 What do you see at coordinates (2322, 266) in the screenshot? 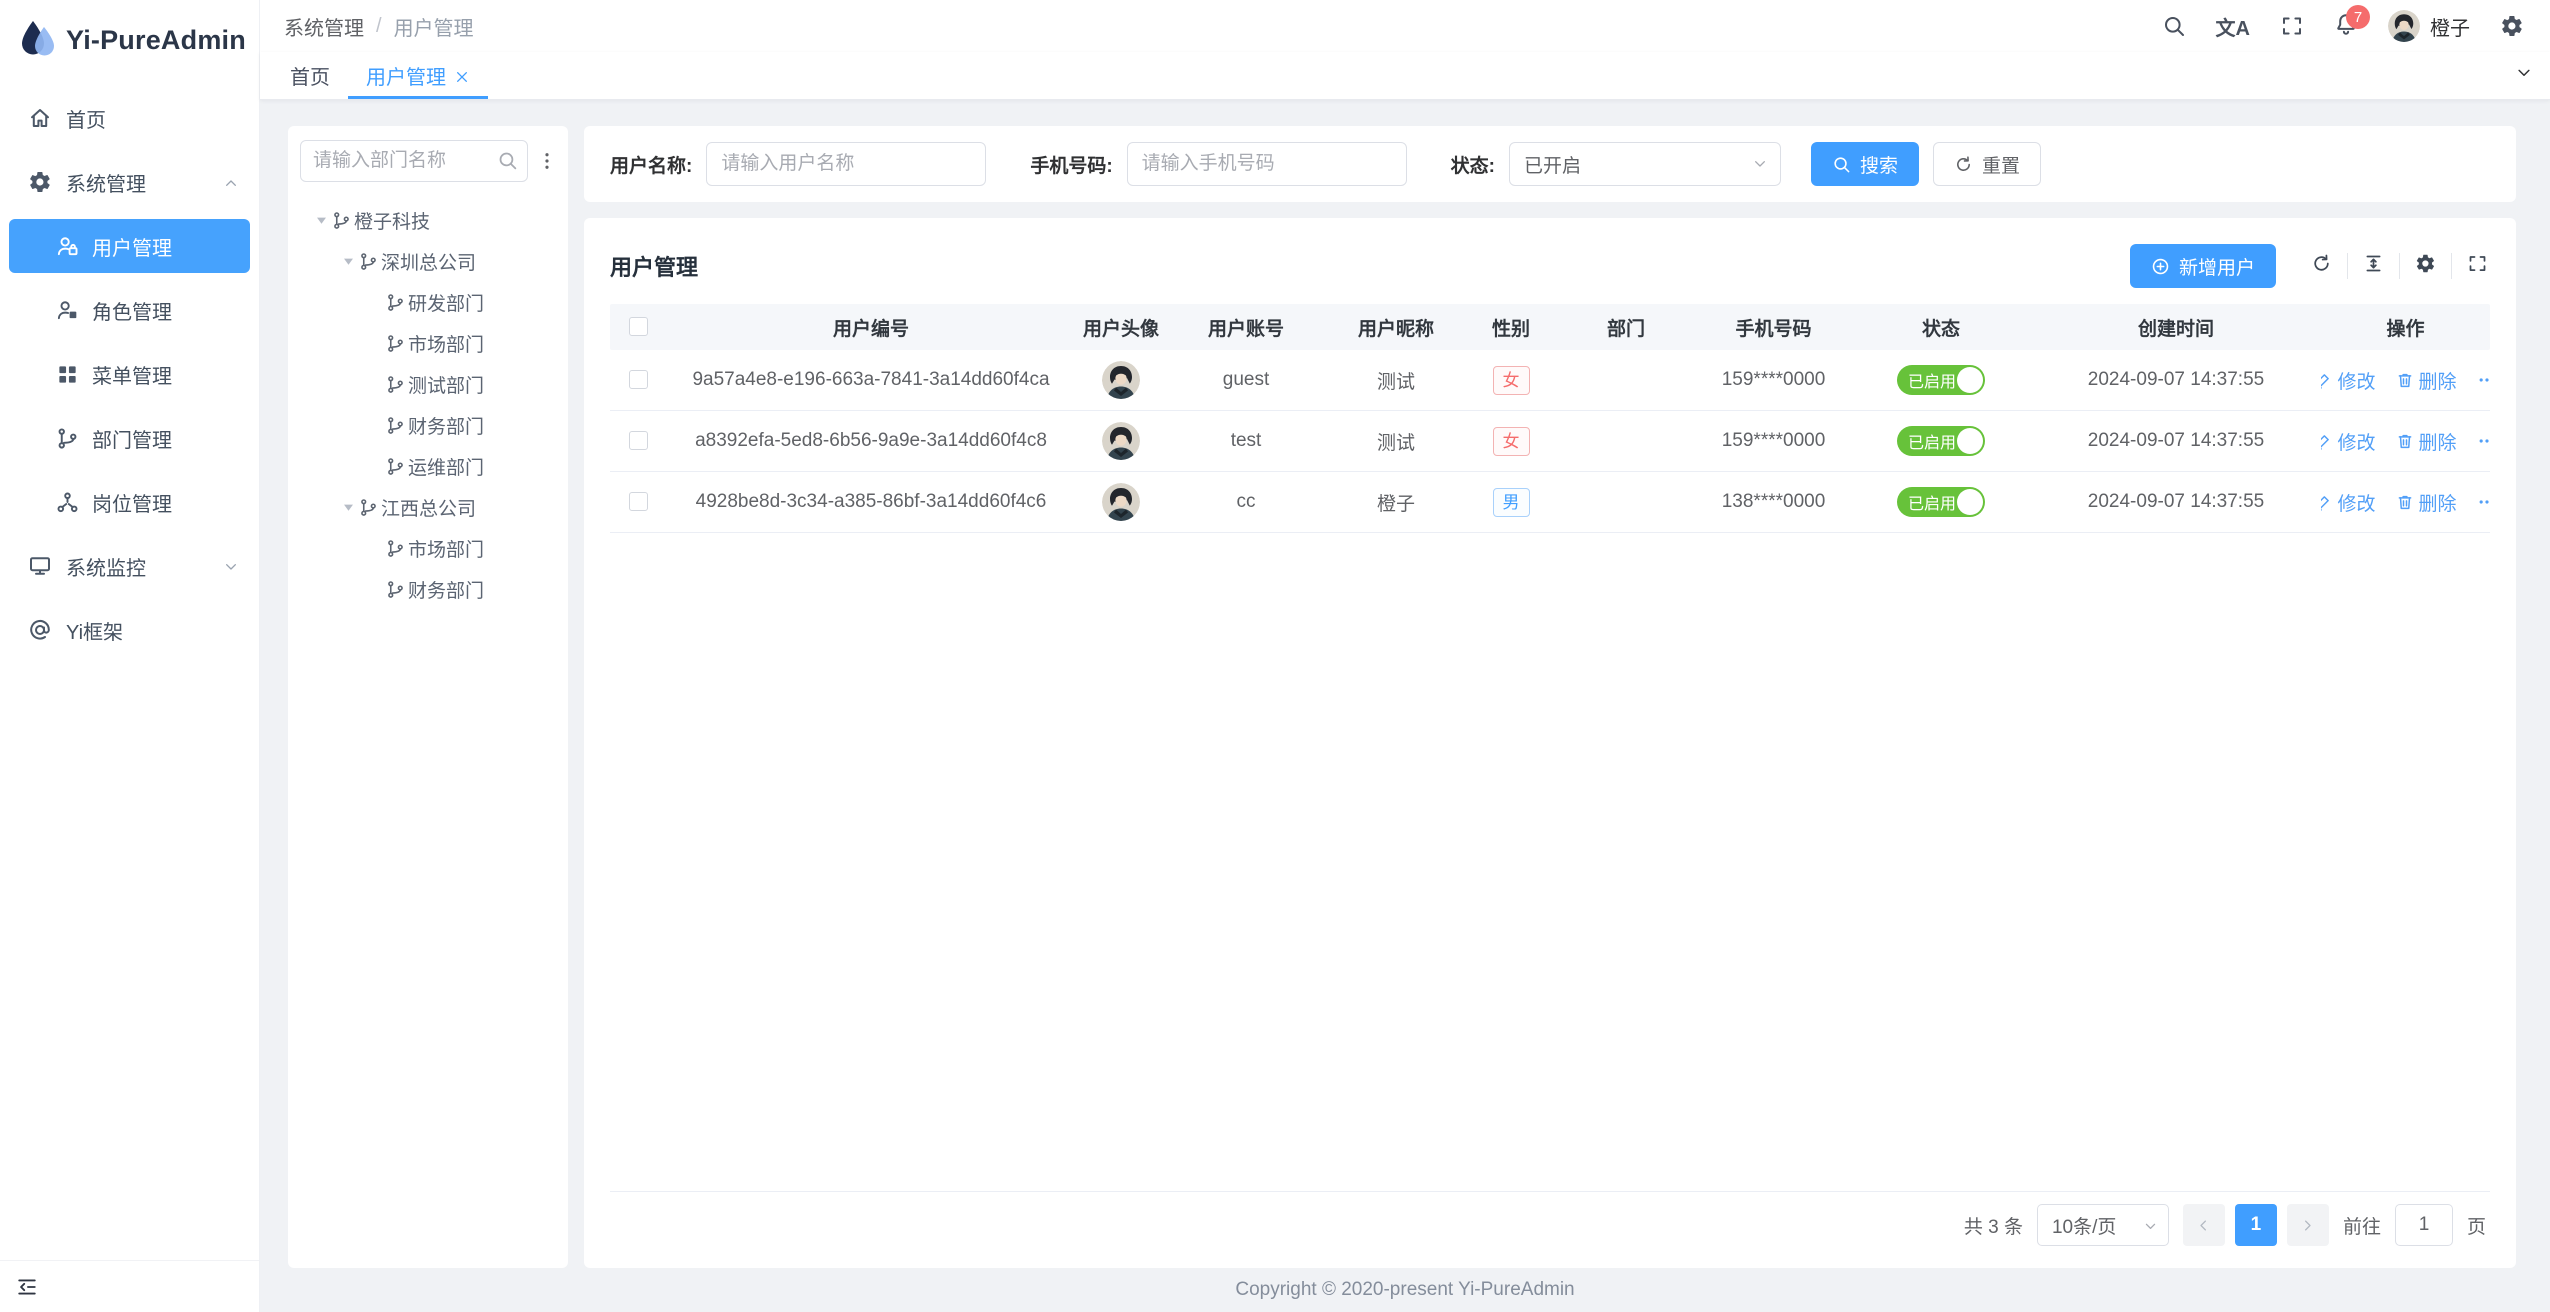
I see `refresh-table-button` at bounding box center [2322, 266].